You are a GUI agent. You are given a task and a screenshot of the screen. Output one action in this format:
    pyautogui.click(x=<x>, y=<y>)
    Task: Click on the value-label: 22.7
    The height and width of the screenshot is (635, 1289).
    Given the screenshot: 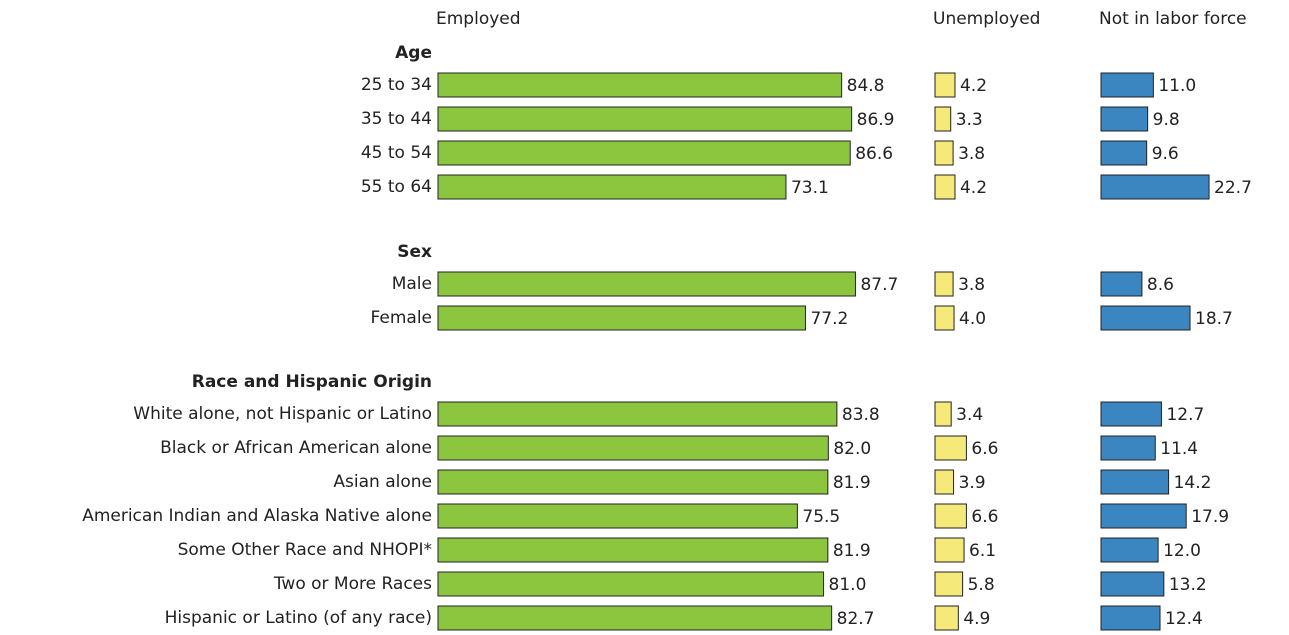 What is the action you would take?
    pyautogui.click(x=1233, y=188)
    